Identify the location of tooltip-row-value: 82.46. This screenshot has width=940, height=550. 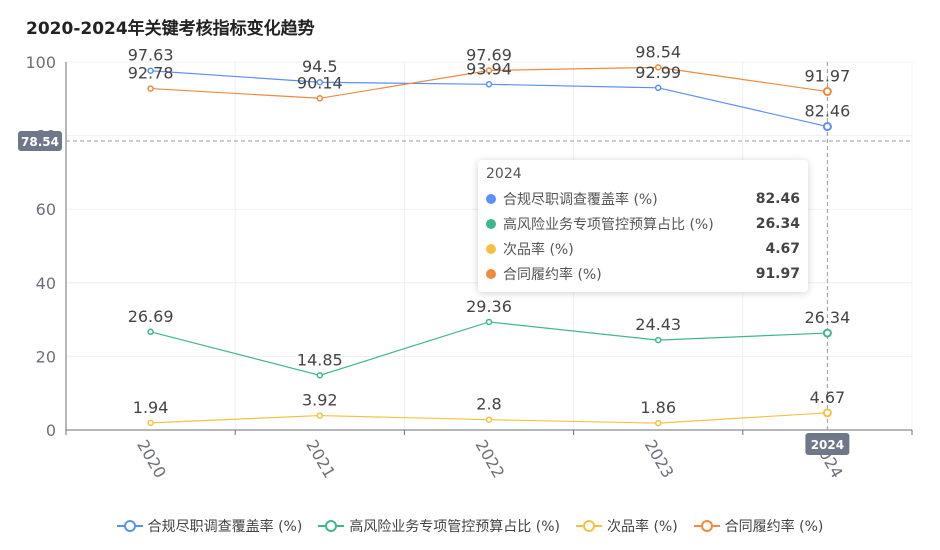
(777, 198).